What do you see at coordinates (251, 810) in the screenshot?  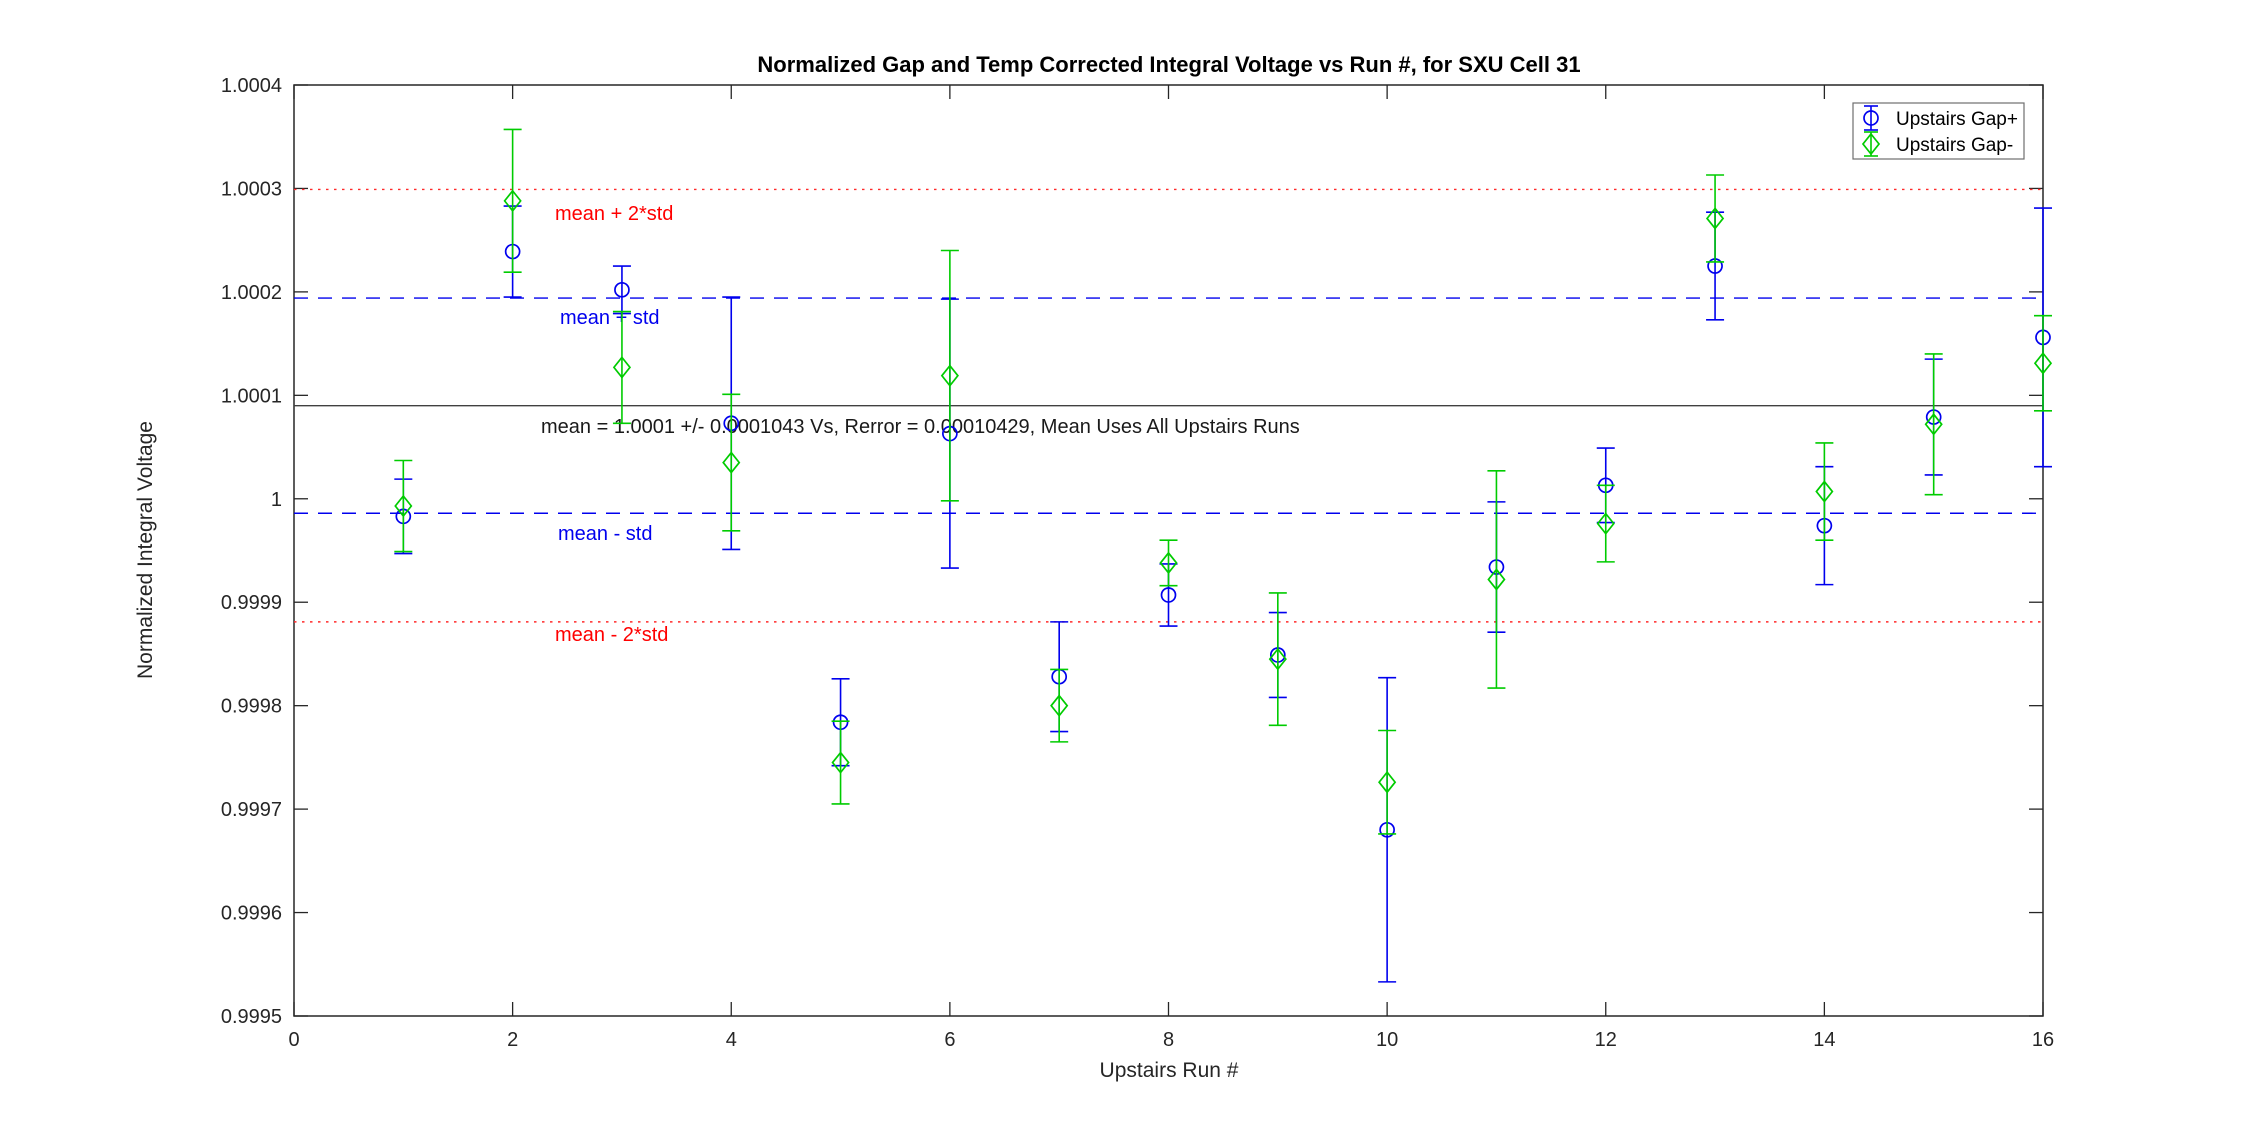 I see `y-tick-label: 0.9997` at bounding box center [251, 810].